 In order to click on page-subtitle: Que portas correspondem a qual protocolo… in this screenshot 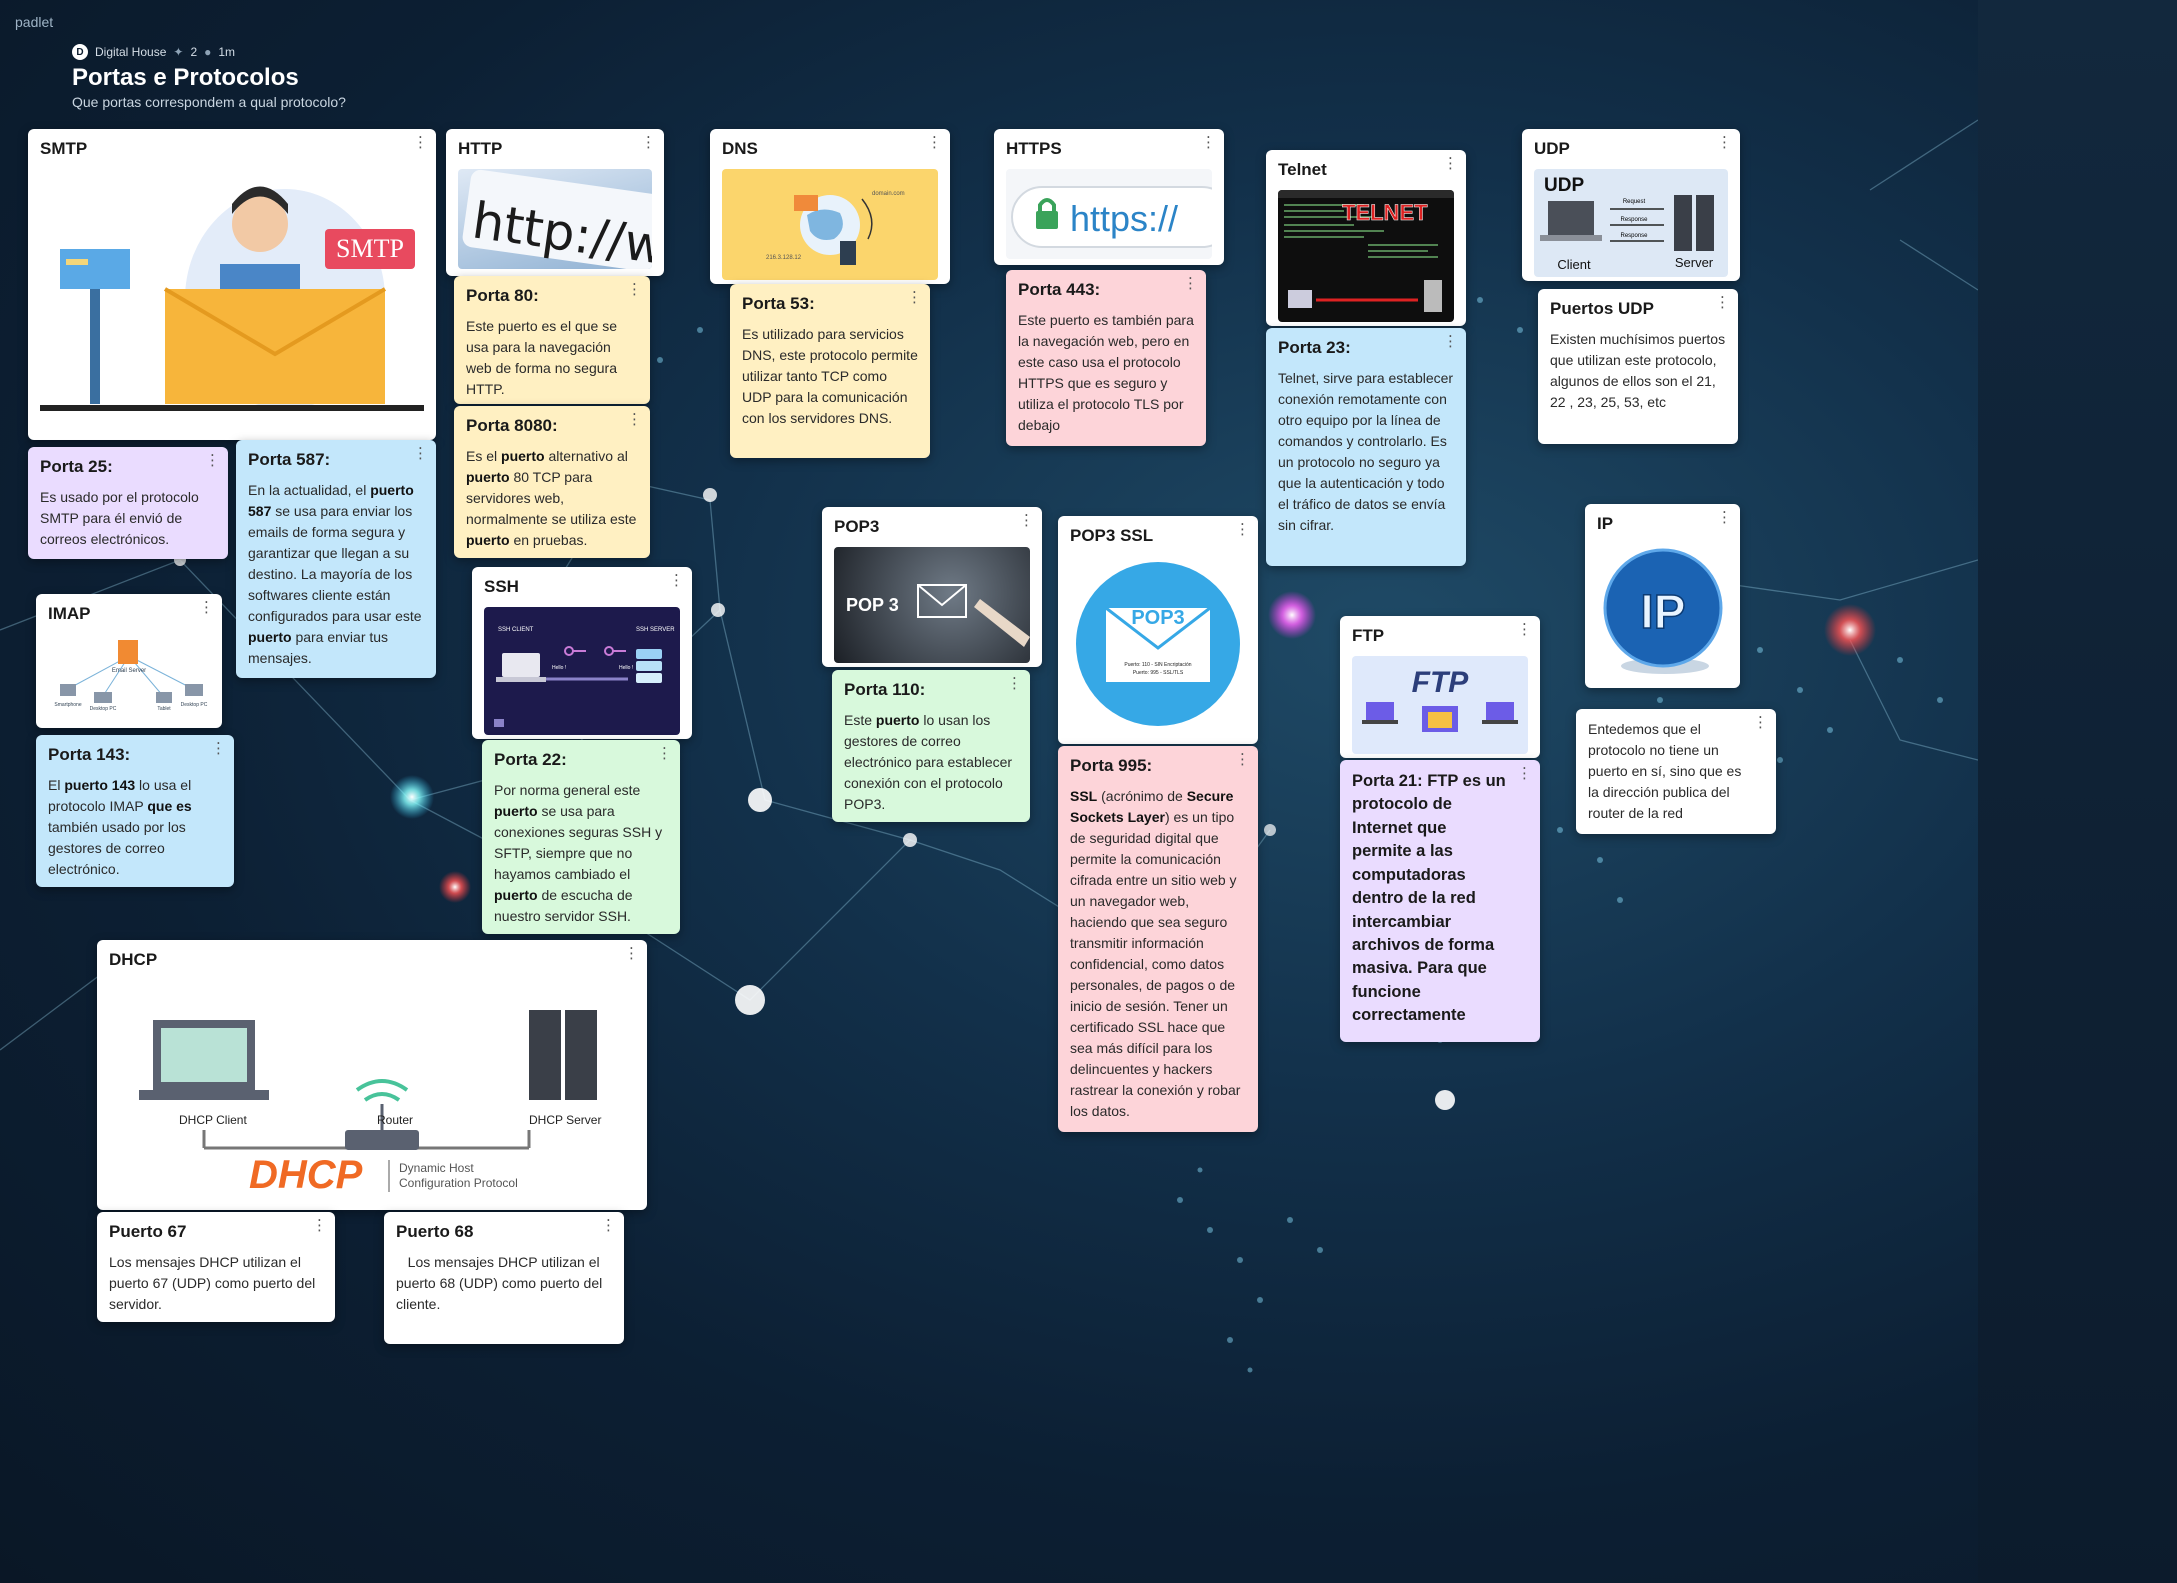, I will do `click(209, 102)`.